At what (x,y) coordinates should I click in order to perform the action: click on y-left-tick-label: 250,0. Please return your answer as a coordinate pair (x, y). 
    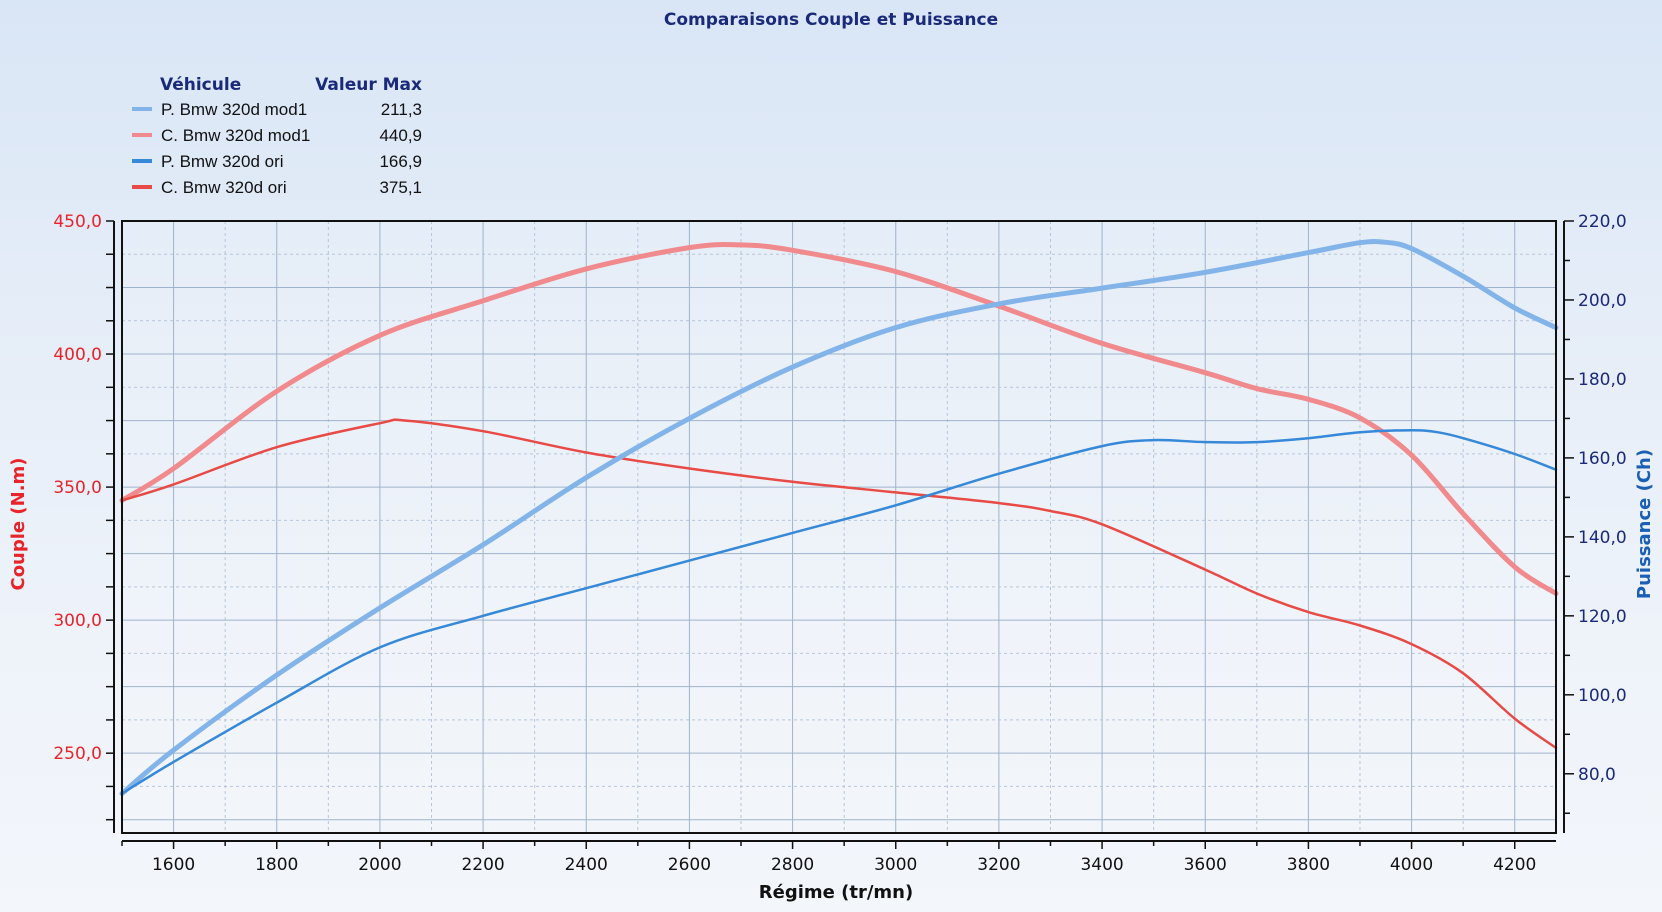
    Looking at the image, I should click on (77, 754).